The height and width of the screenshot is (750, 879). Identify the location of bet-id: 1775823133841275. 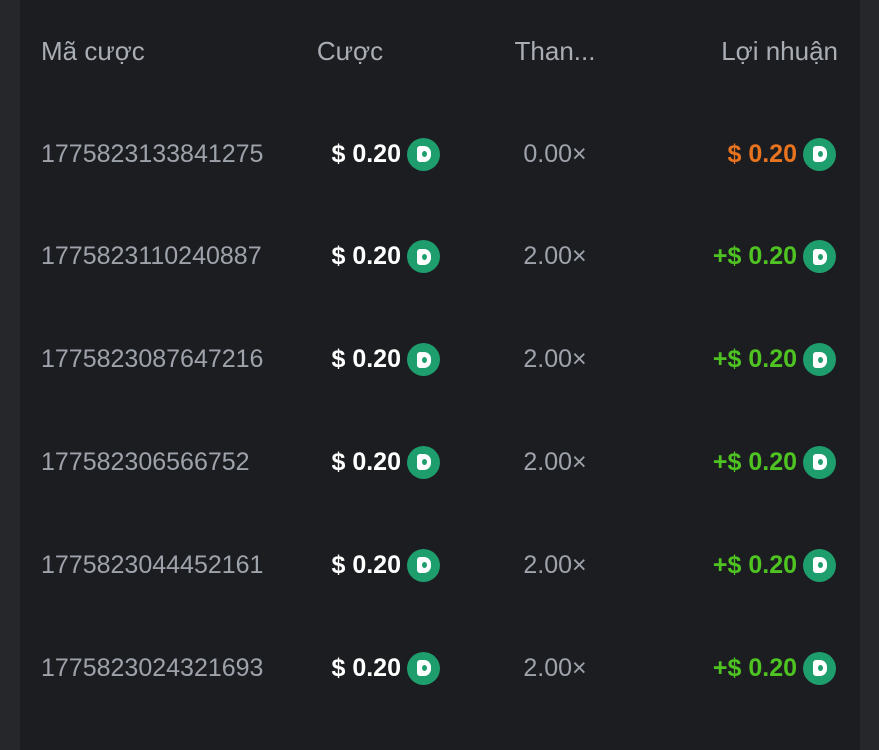
(152, 153).